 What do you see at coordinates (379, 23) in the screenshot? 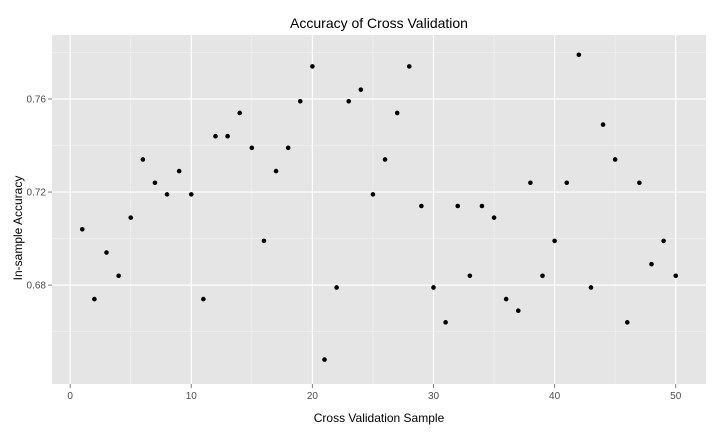
I see `chart-title: Accuracy of Cross Validation` at bounding box center [379, 23].